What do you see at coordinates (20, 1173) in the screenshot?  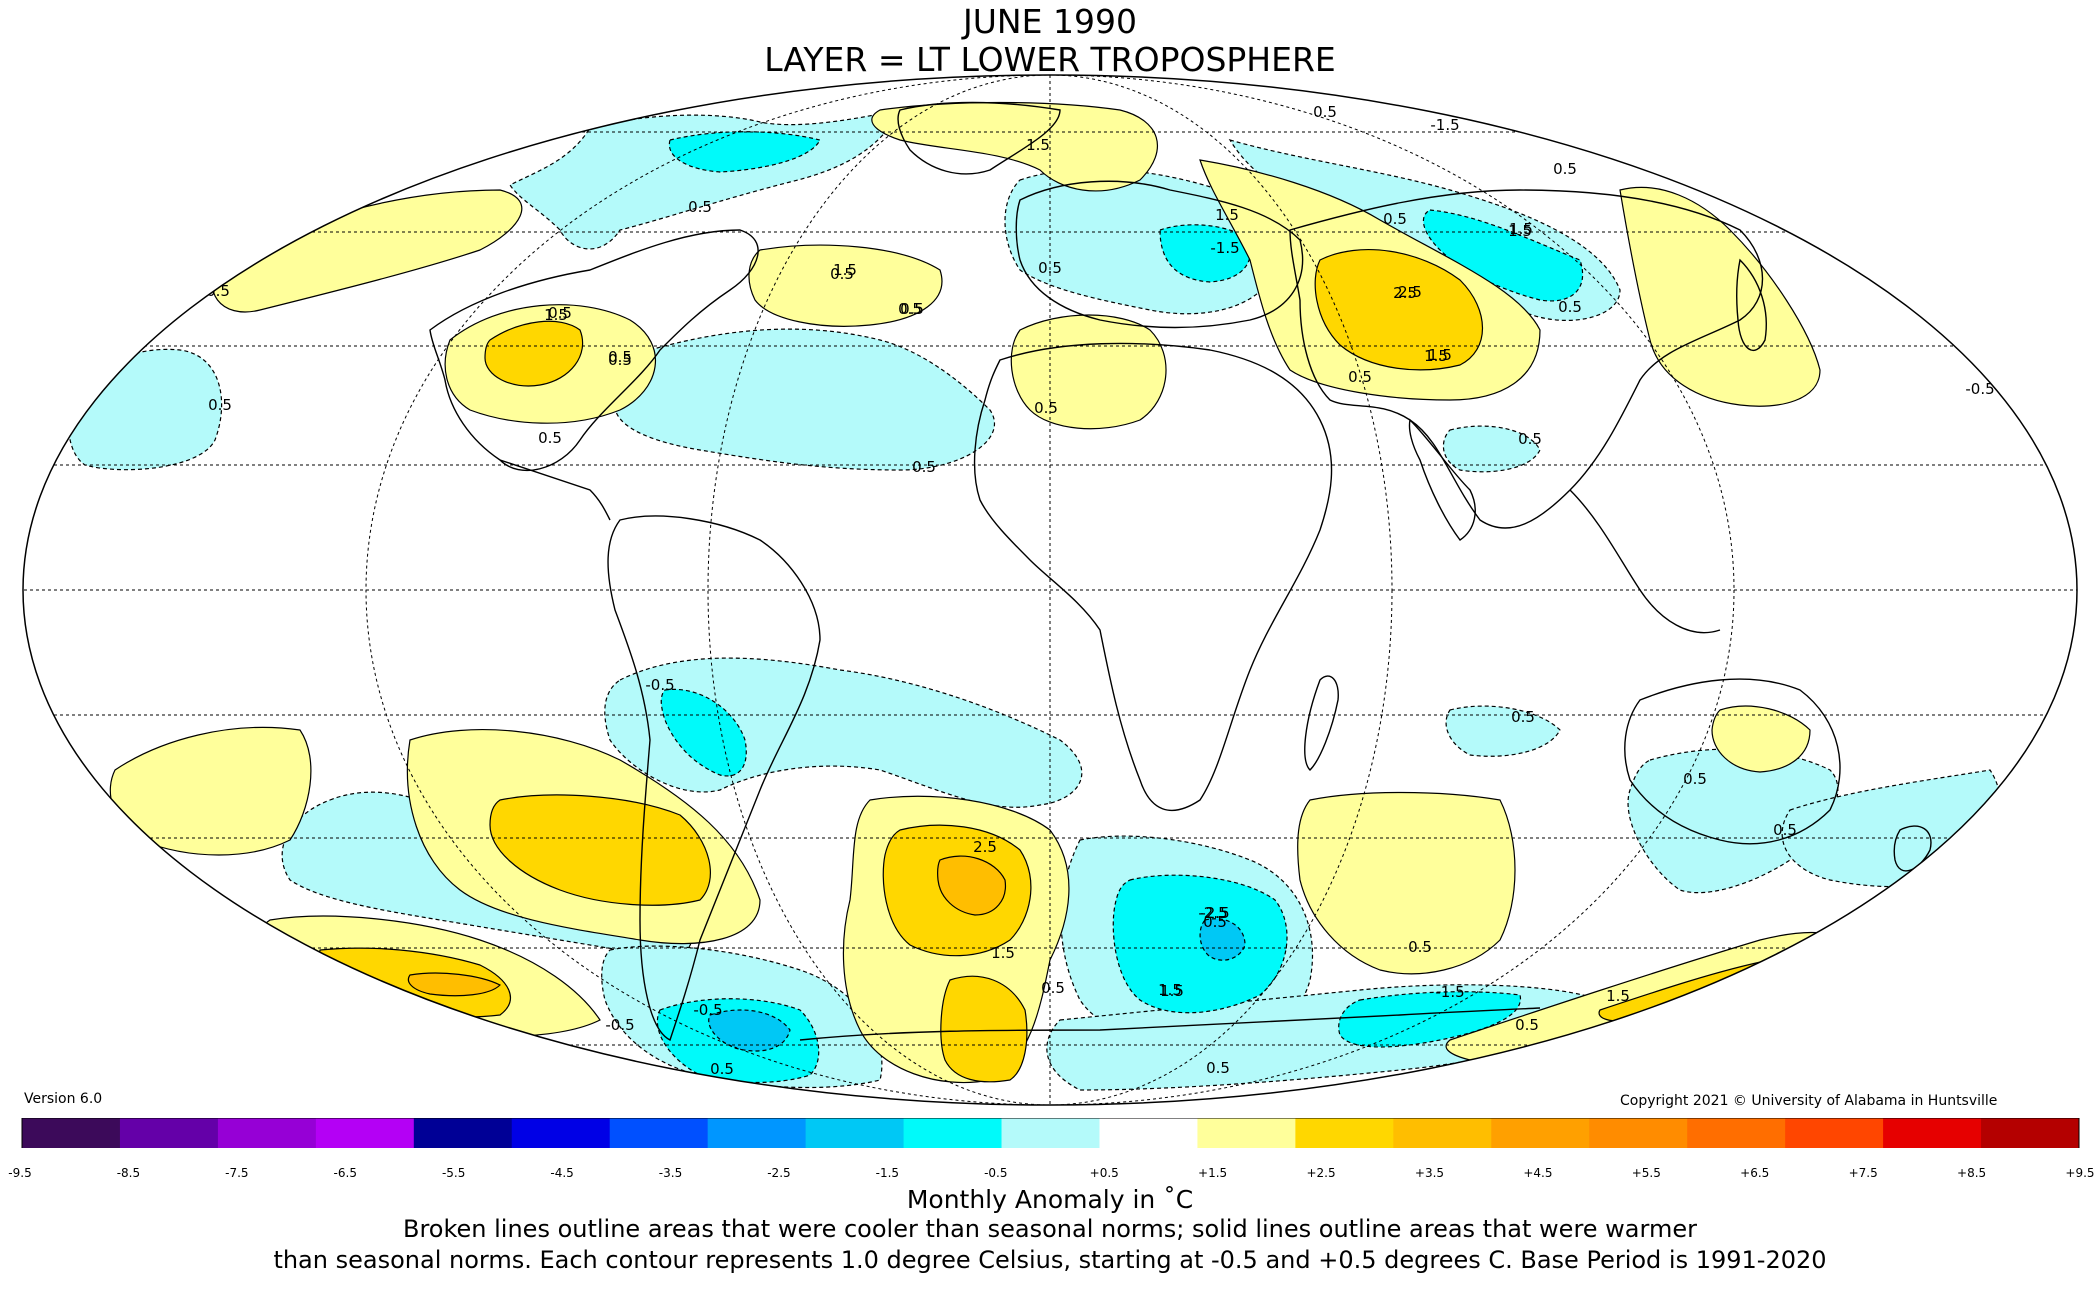 I see `colorbar-tick-label: -9.5` at bounding box center [20, 1173].